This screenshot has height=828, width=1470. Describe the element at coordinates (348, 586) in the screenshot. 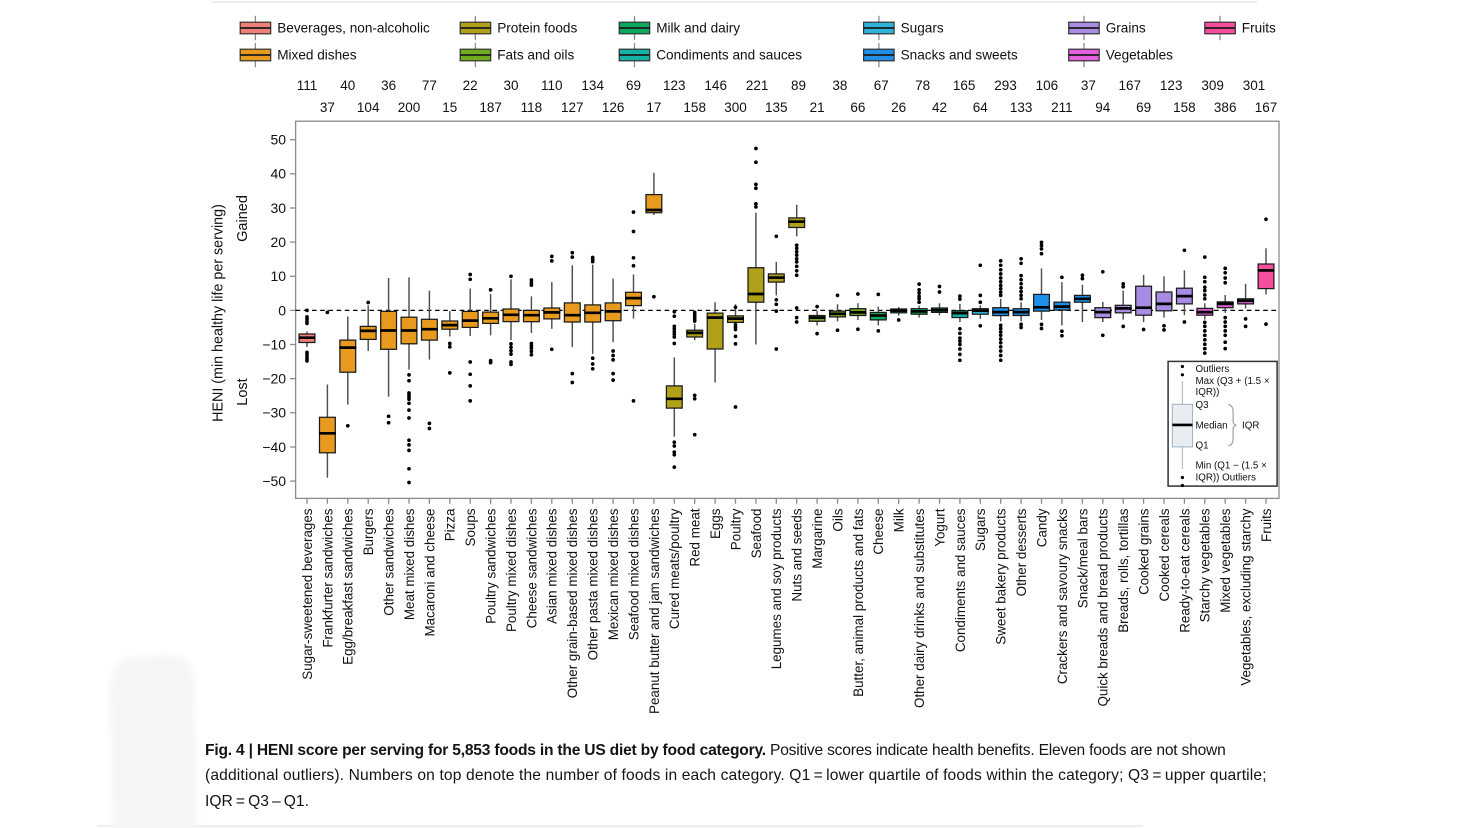

I see `svg-text: Egg/breakfast sandwiches` at that location.